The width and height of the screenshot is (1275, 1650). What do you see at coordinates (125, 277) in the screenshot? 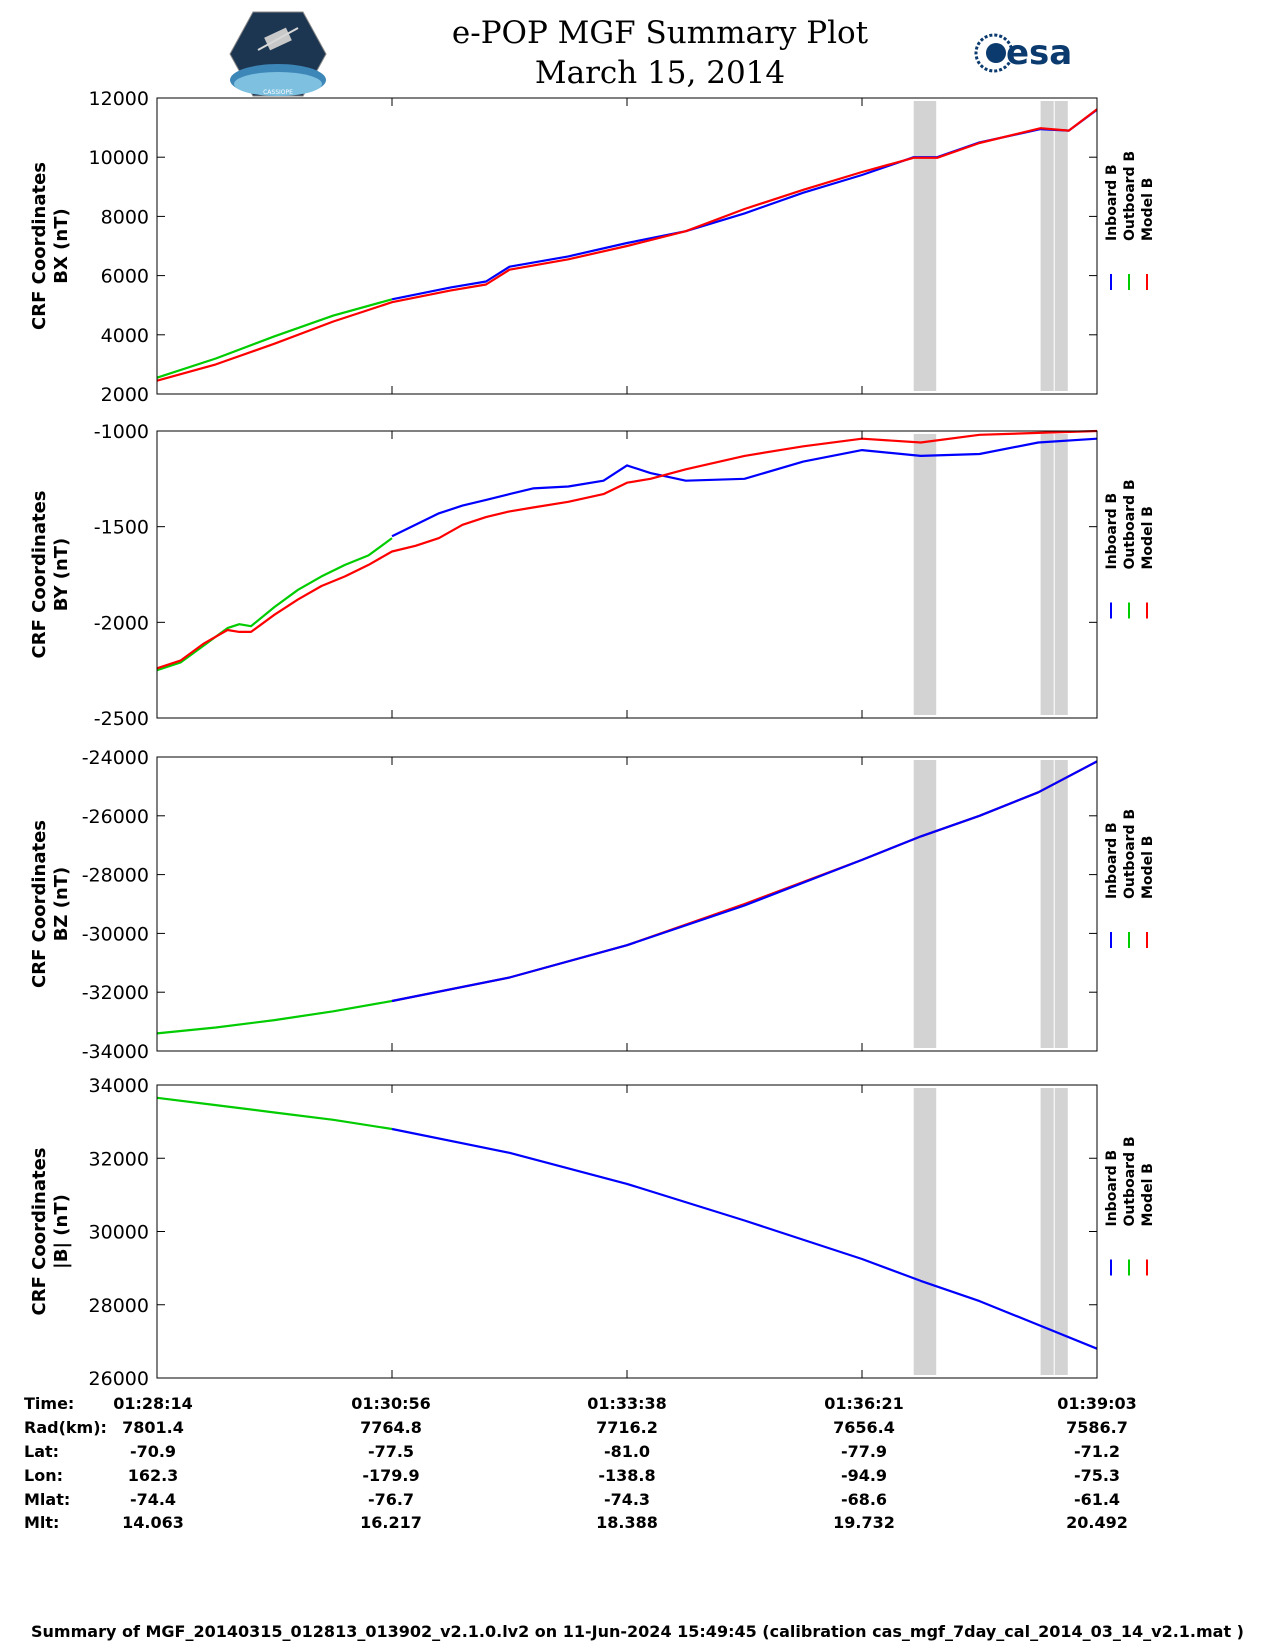
I see `y-tick-label: 6000` at bounding box center [125, 277].